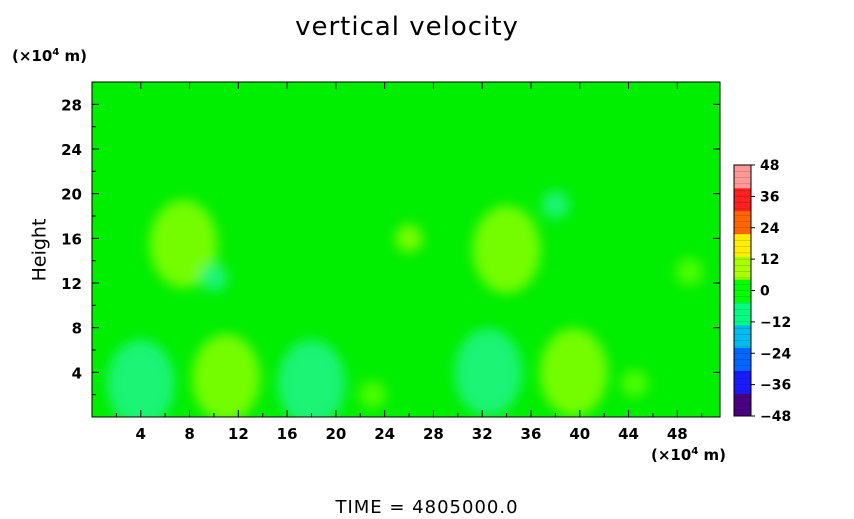 The height and width of the screenshot is (519, 854). What do you see at coordinates (238, 434) in the screenshot?
I see `x-tick-label: 12` at bounding box center [238, 434].